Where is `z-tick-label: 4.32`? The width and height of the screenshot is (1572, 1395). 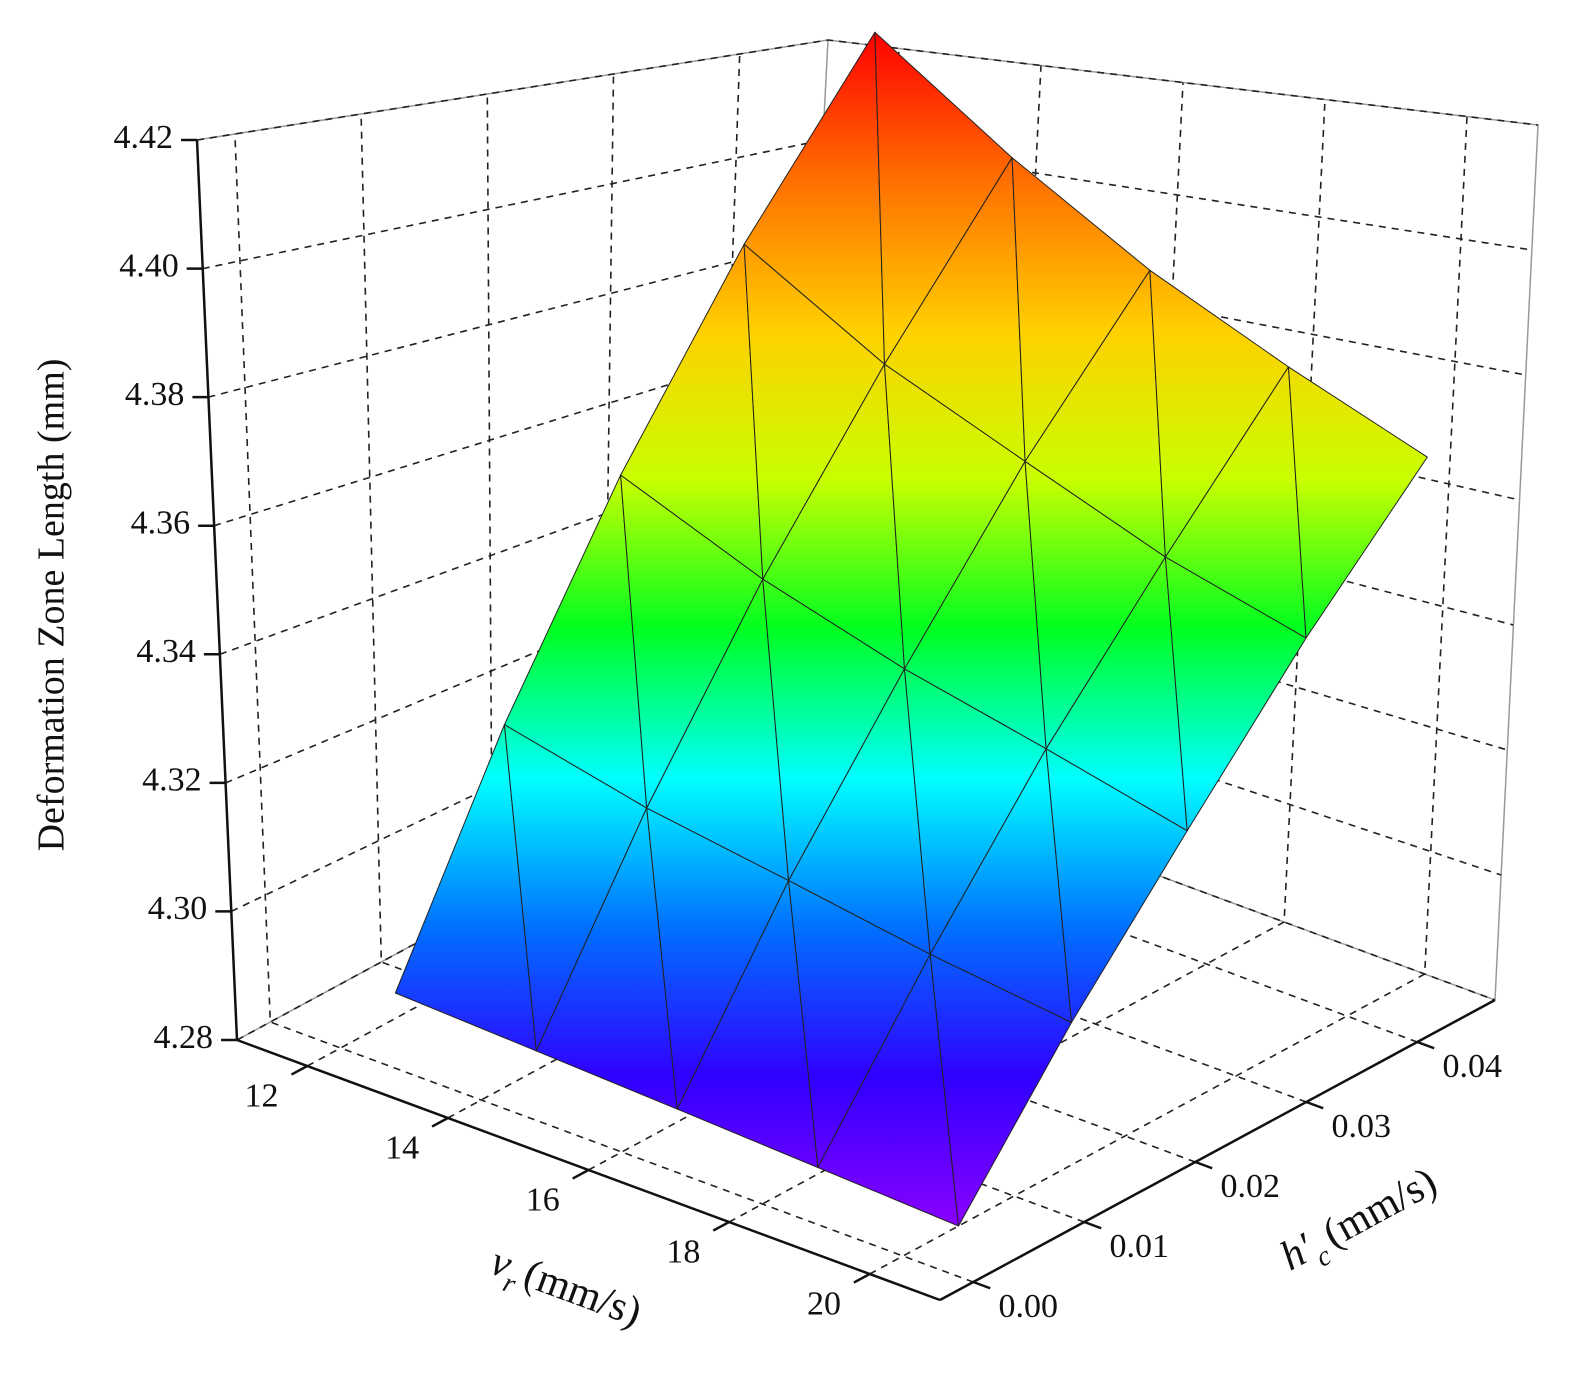 z-tick-label: 4.32 is located at coordinates (172, 780).